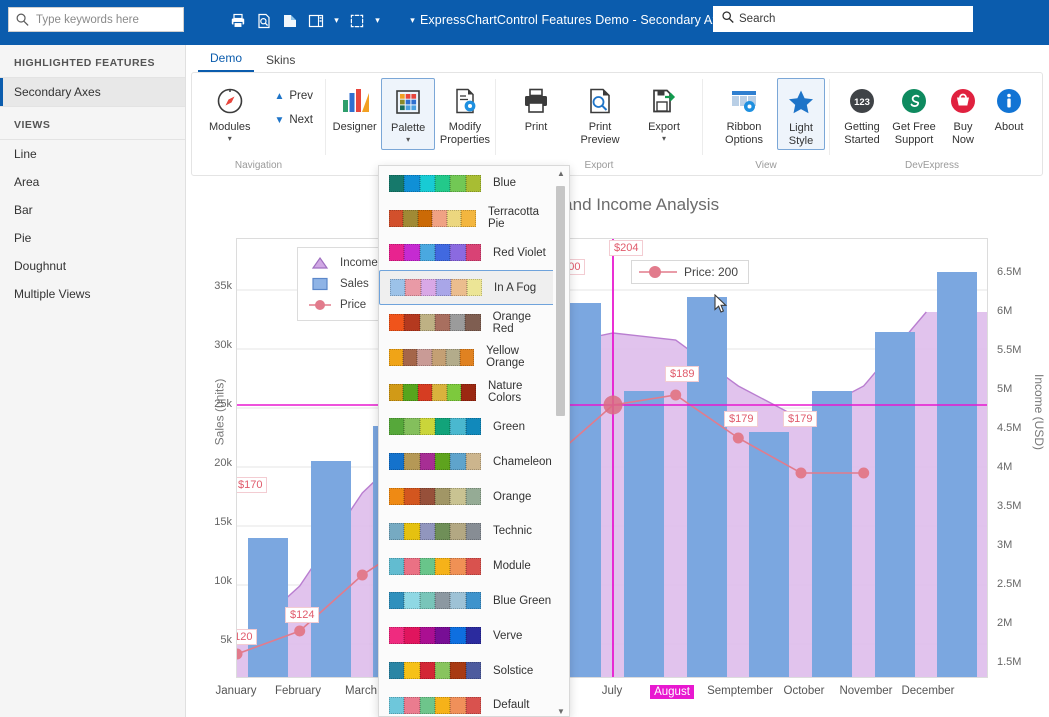  I want to click on ribbon-group-label-navigation: Navigation, so click(258, 165).